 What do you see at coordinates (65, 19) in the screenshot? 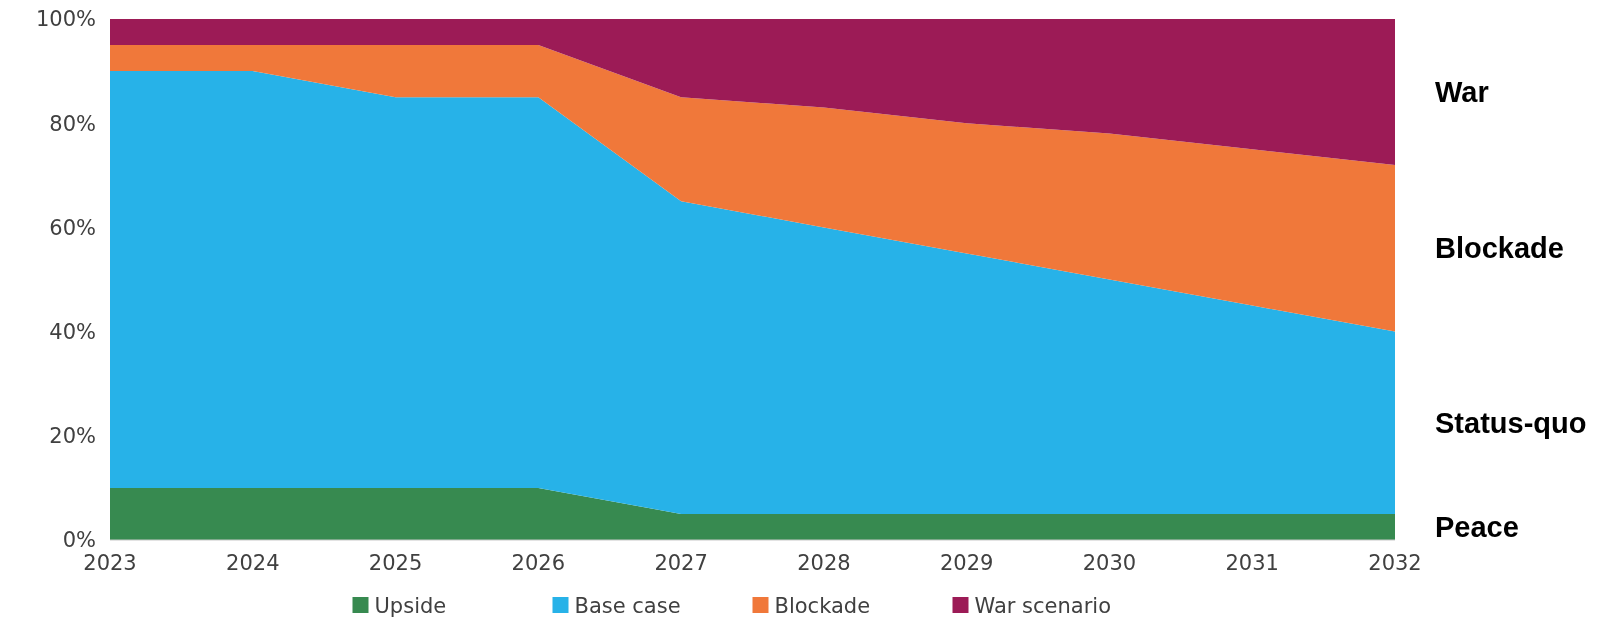
I see `y-tick-label: 100%` at bounding box center [65, 19].